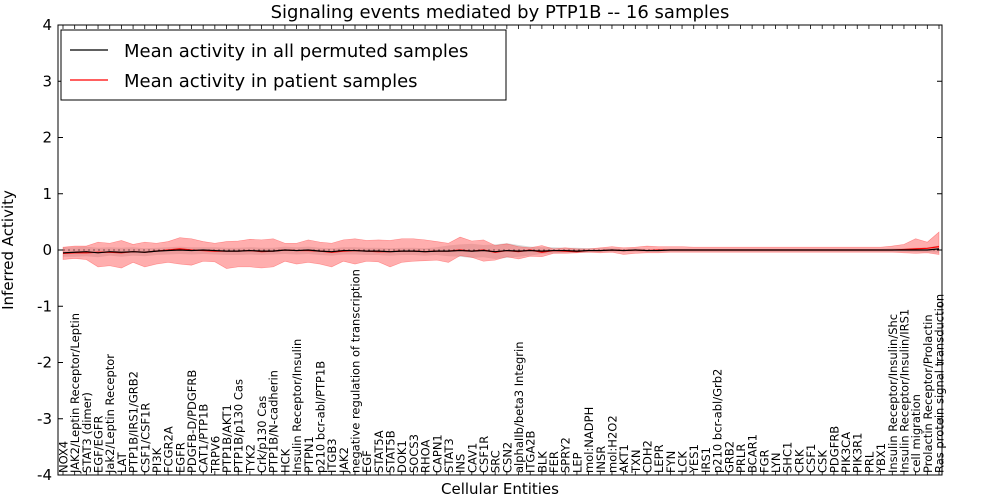 The width and height of the screenshot is (1000, 500). What do you see at coordinates (659, 458) in the screenshot?
I see `x-tick-label: LEPR` at bounding box center [659, 458].